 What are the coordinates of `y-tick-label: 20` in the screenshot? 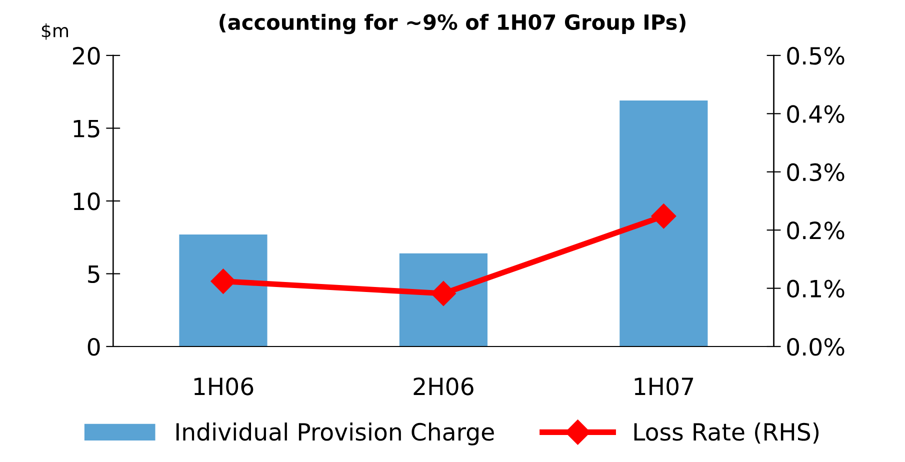 It's located at (86, 55).